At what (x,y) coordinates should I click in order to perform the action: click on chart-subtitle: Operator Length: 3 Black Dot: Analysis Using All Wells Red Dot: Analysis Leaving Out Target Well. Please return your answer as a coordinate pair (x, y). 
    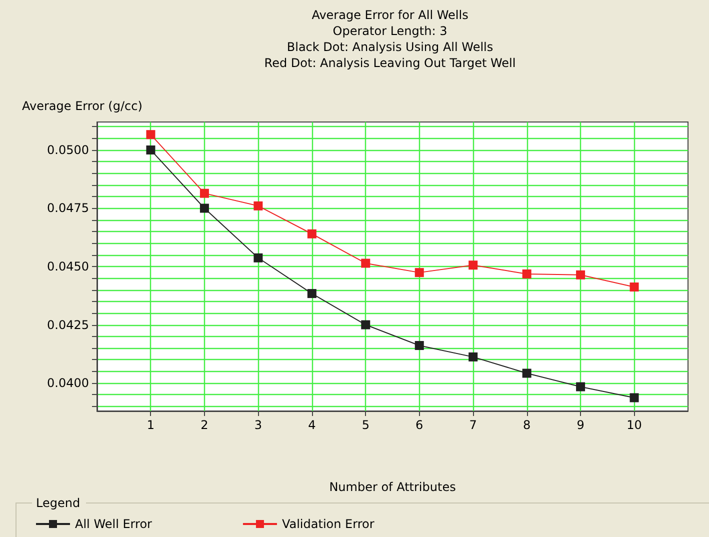
    Looking at the image, I should click on (390, 47).